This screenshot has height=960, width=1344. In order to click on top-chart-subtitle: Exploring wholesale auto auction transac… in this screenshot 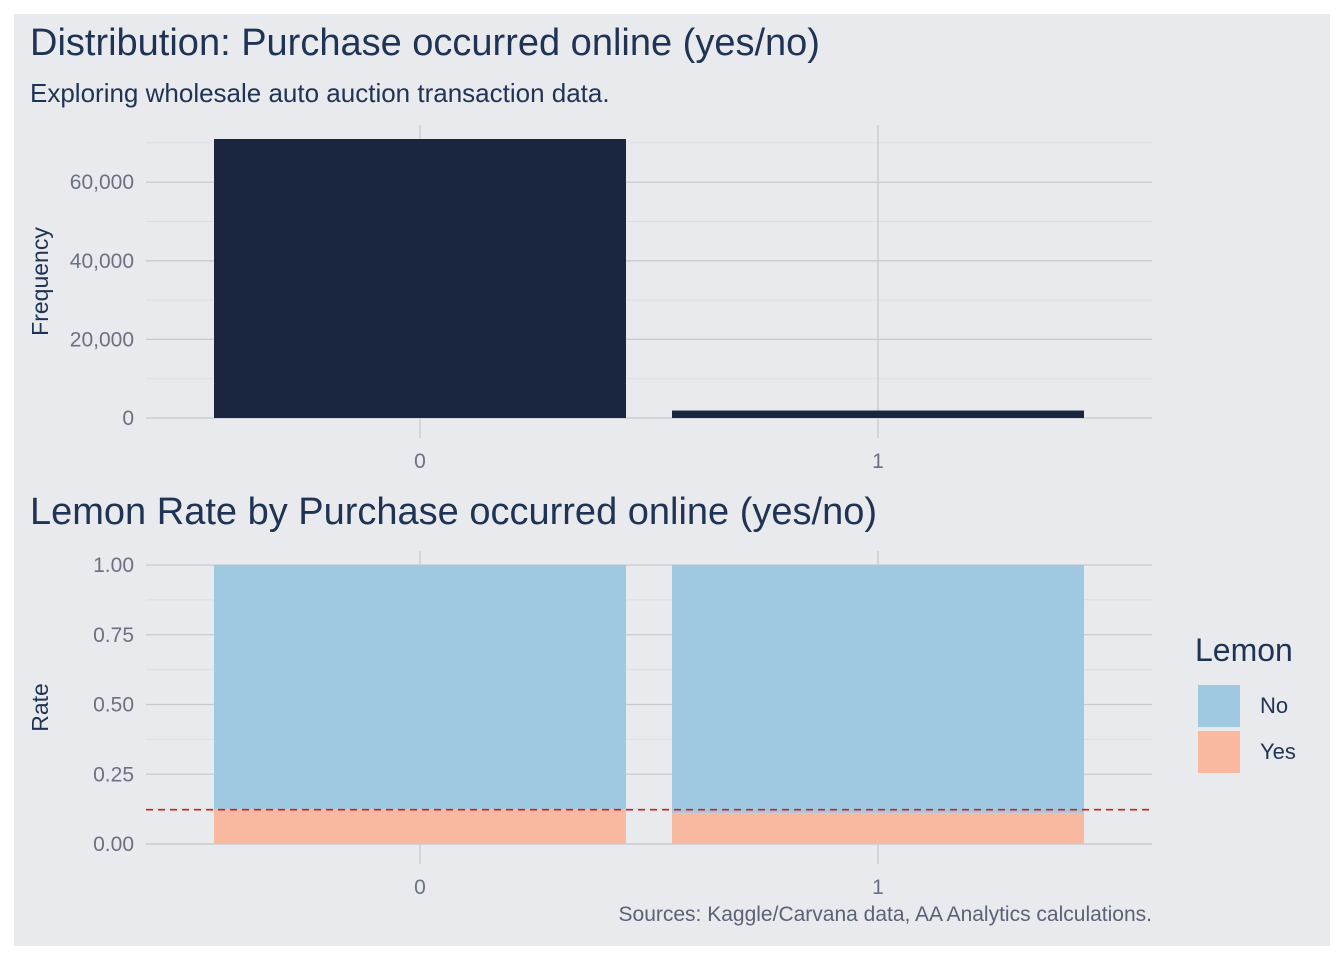, I will do `click(320, 93)`.